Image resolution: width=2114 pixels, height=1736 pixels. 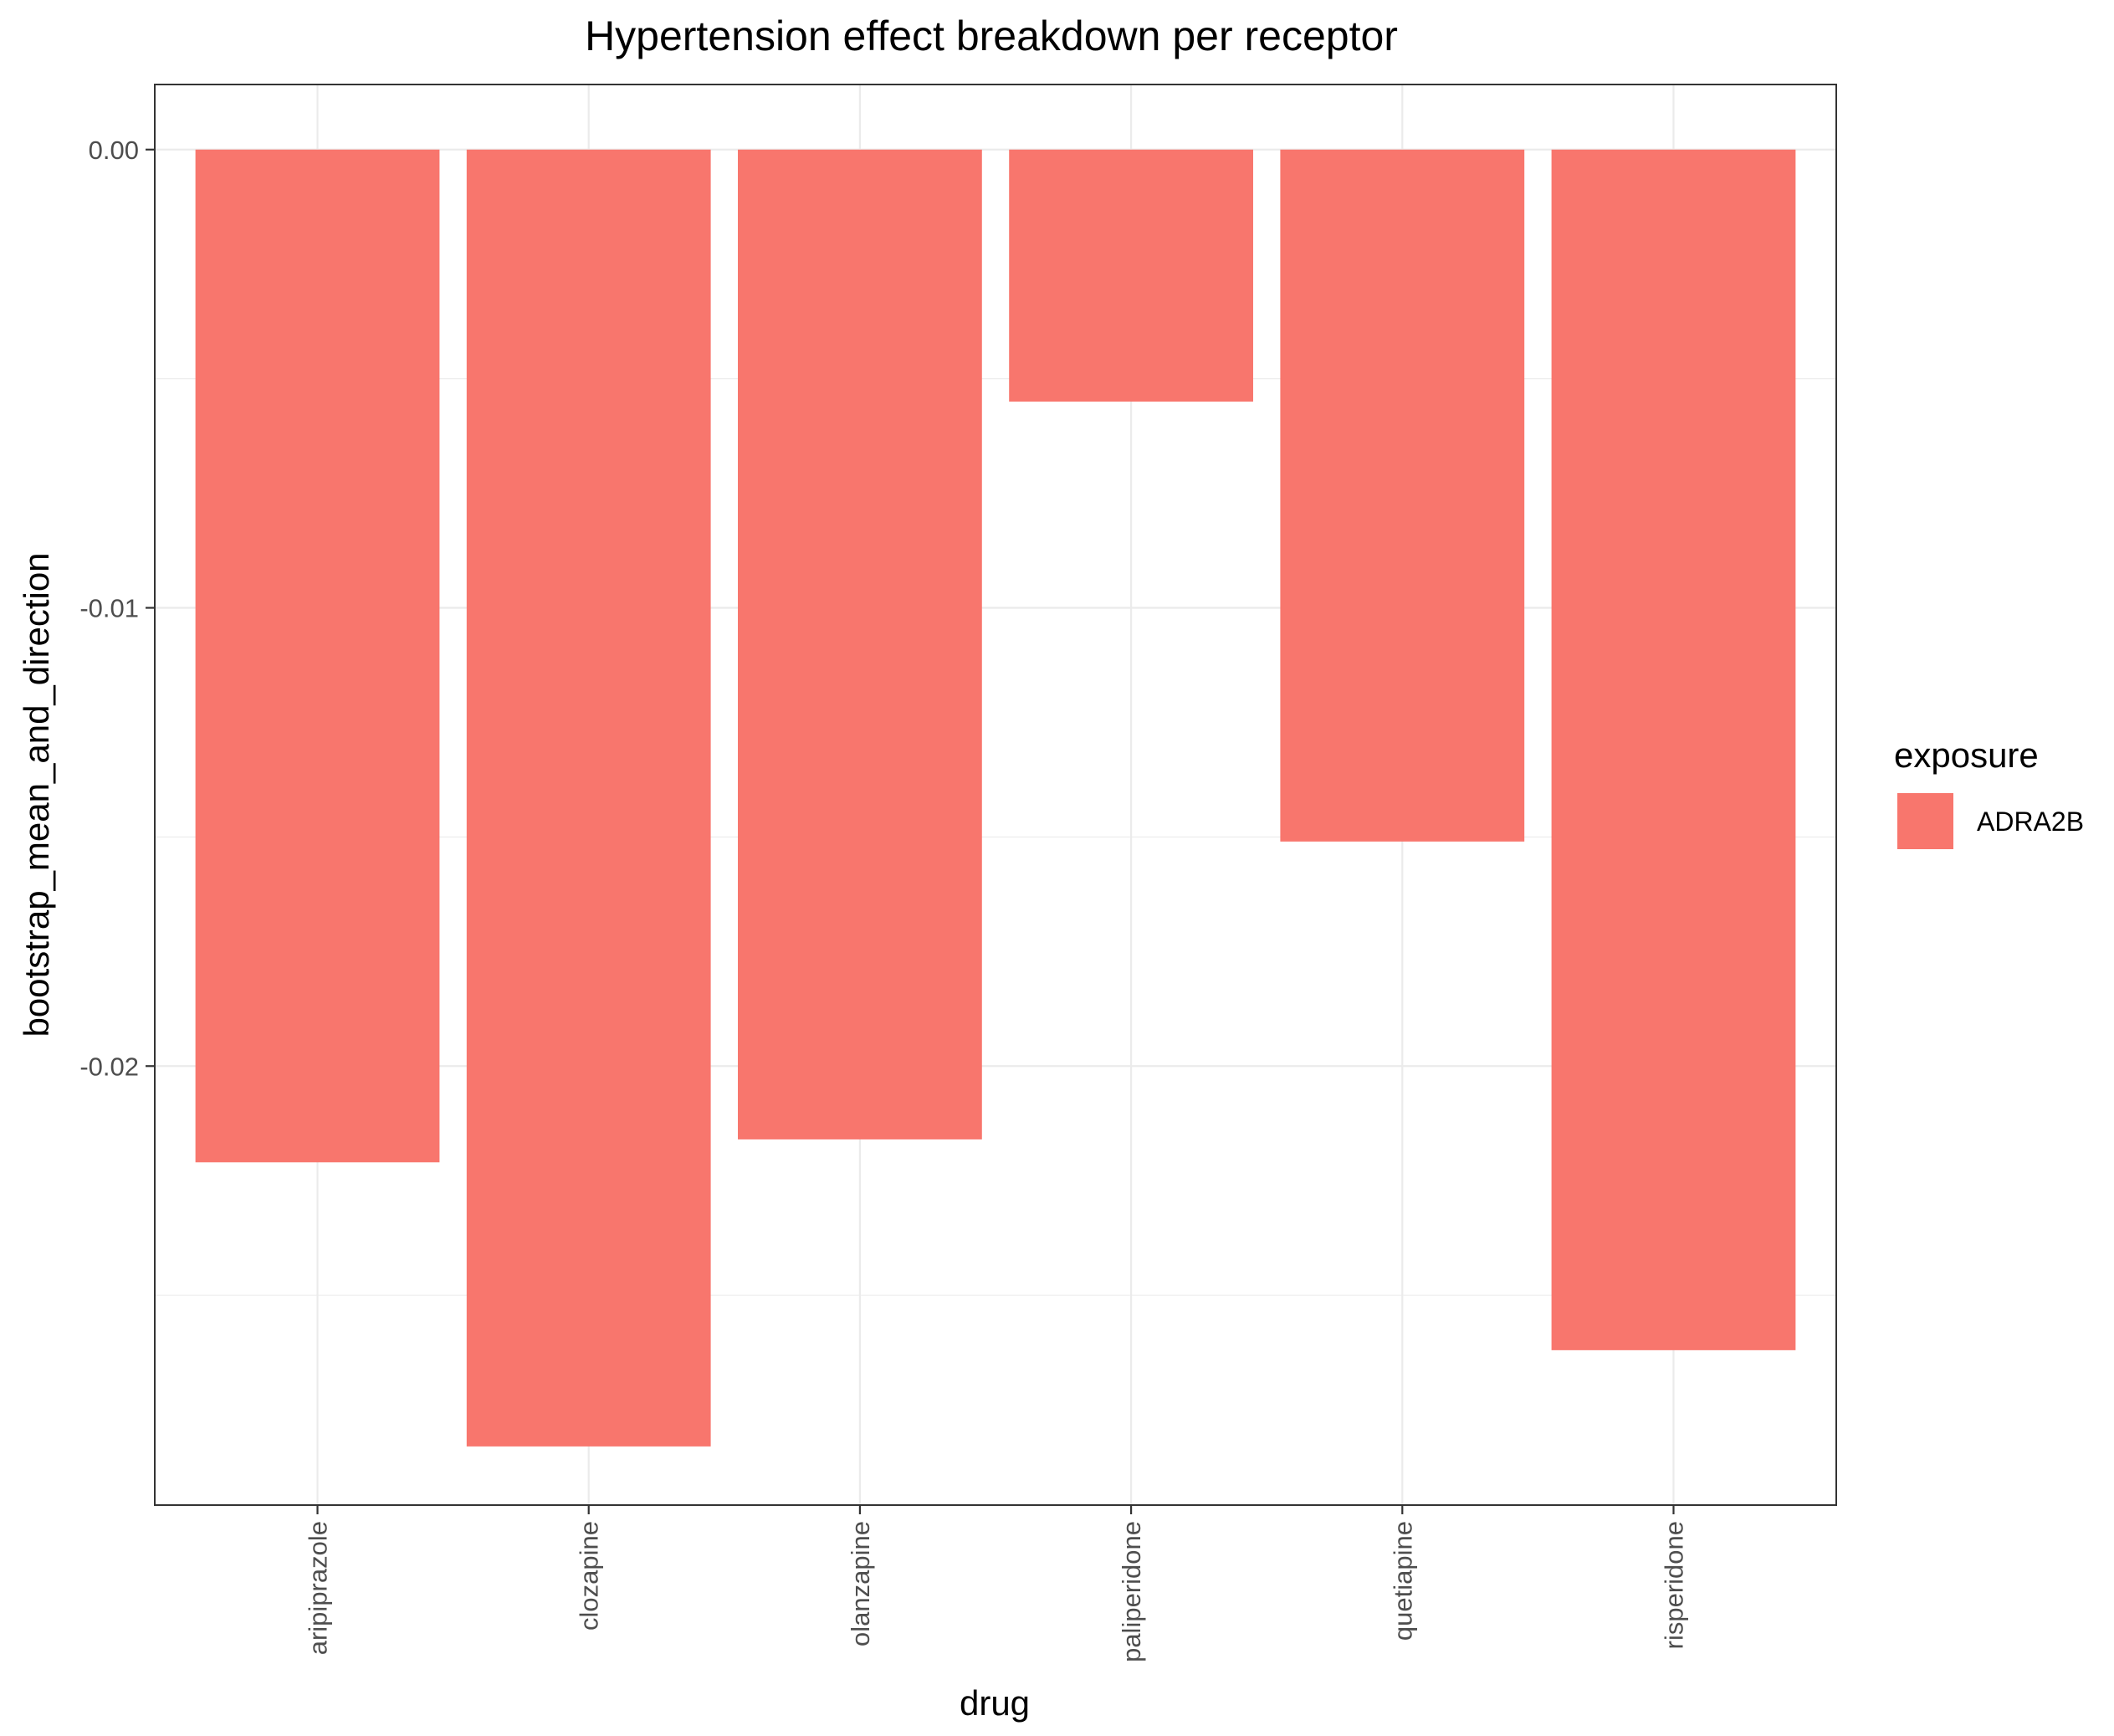 I want to click on y-axis: 0.00 -0.01 -0.02, so click(x=117, y=608).